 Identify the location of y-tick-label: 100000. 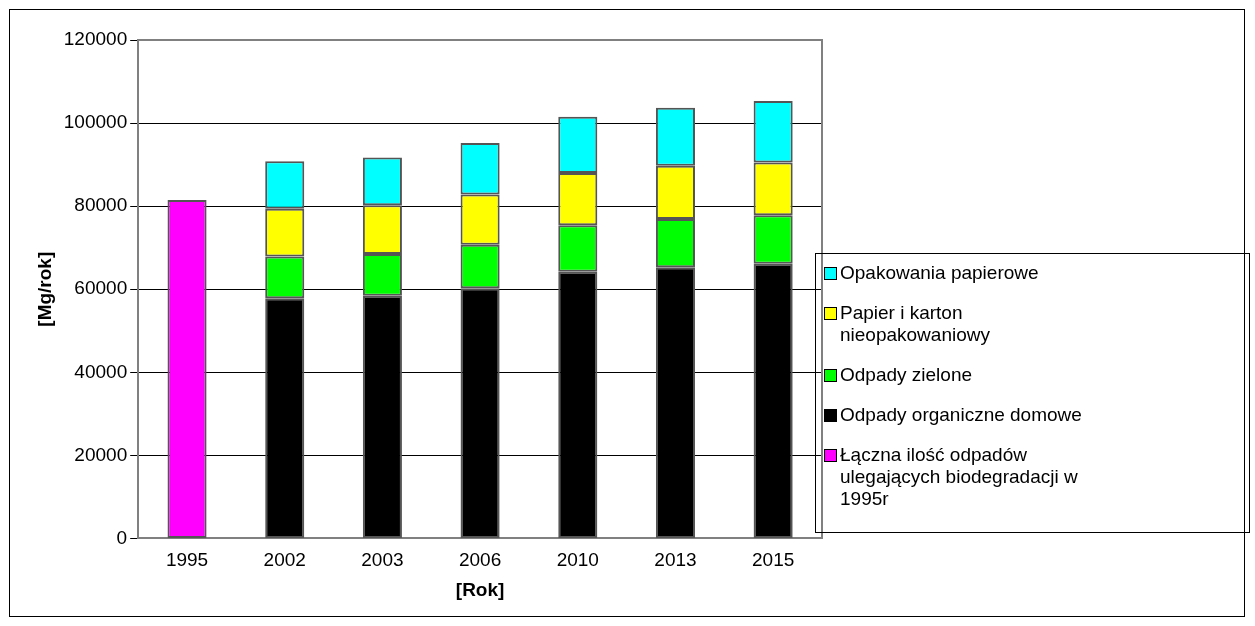
(95, 122).